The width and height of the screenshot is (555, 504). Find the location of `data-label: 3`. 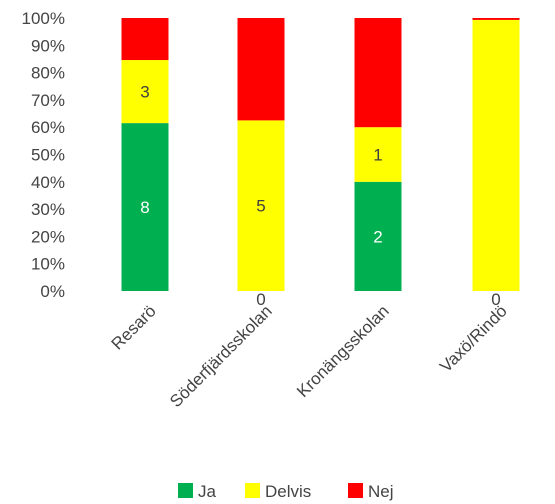

data-label: 3 is located at coordinates (144, 92).